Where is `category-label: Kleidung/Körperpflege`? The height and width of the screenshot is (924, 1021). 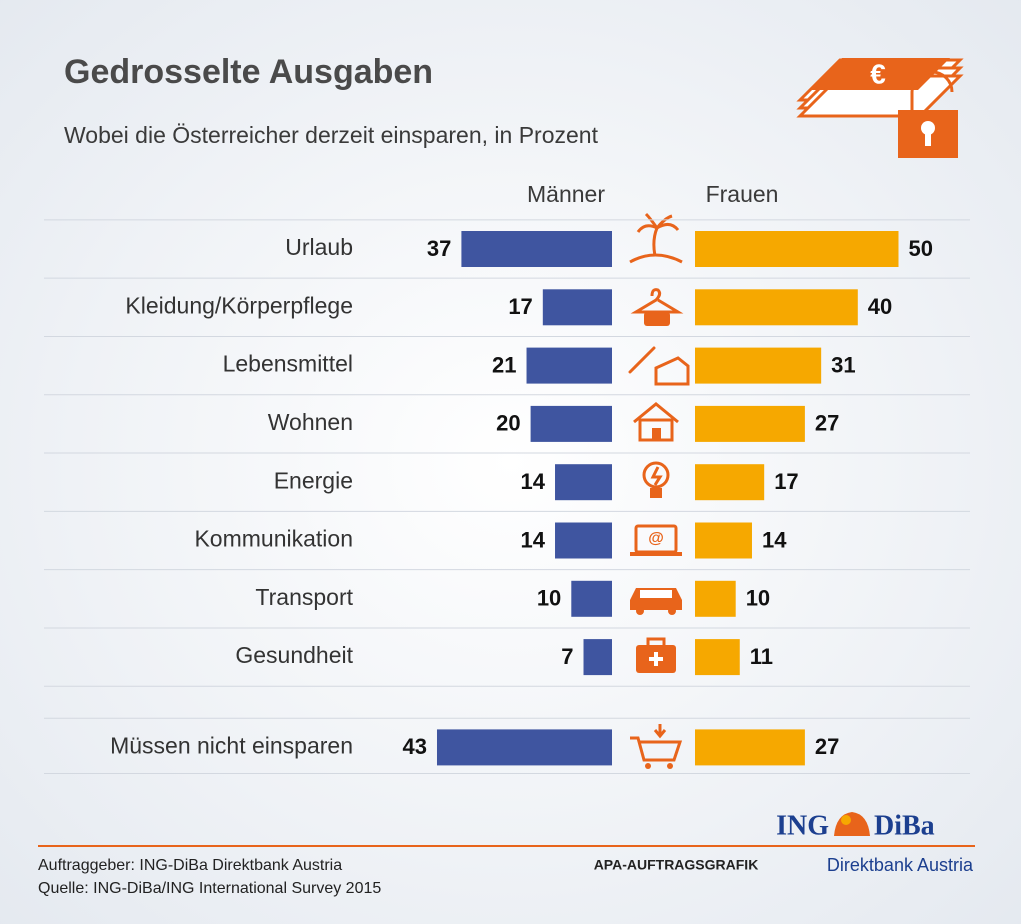 category-label: Kleidung/Körperpflege is located at coordinates (239, 305).